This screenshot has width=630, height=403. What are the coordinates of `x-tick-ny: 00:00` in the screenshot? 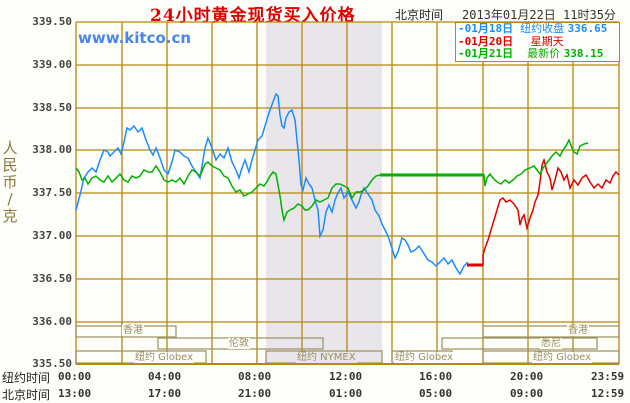 It's located at (75, 376).